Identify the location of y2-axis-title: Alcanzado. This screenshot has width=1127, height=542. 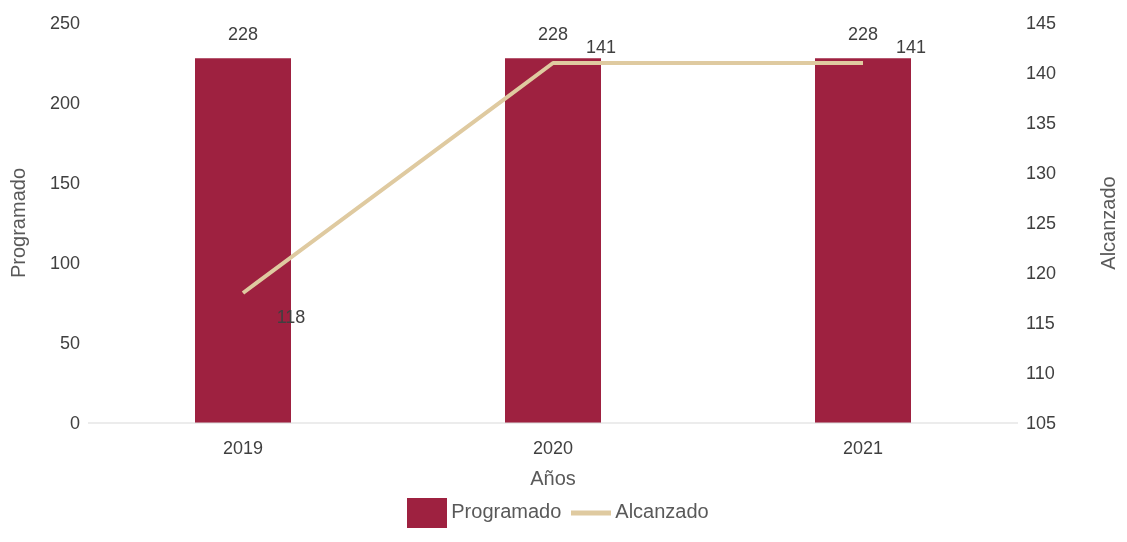
(1108, 223).